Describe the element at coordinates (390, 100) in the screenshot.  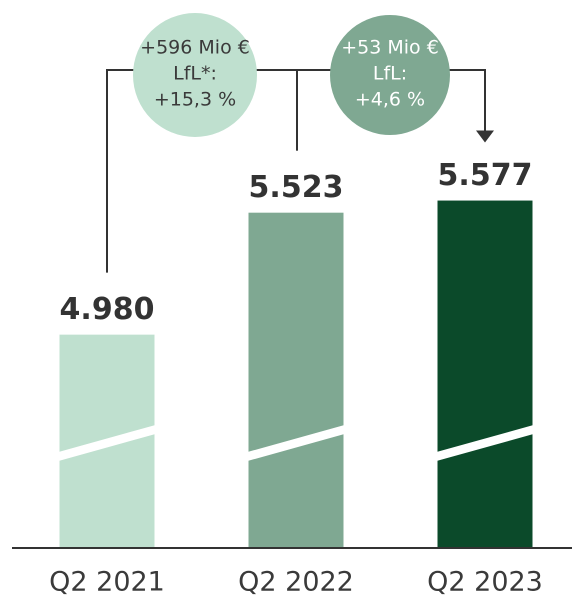
I see `annotation-text: +4,6 %` at that location.